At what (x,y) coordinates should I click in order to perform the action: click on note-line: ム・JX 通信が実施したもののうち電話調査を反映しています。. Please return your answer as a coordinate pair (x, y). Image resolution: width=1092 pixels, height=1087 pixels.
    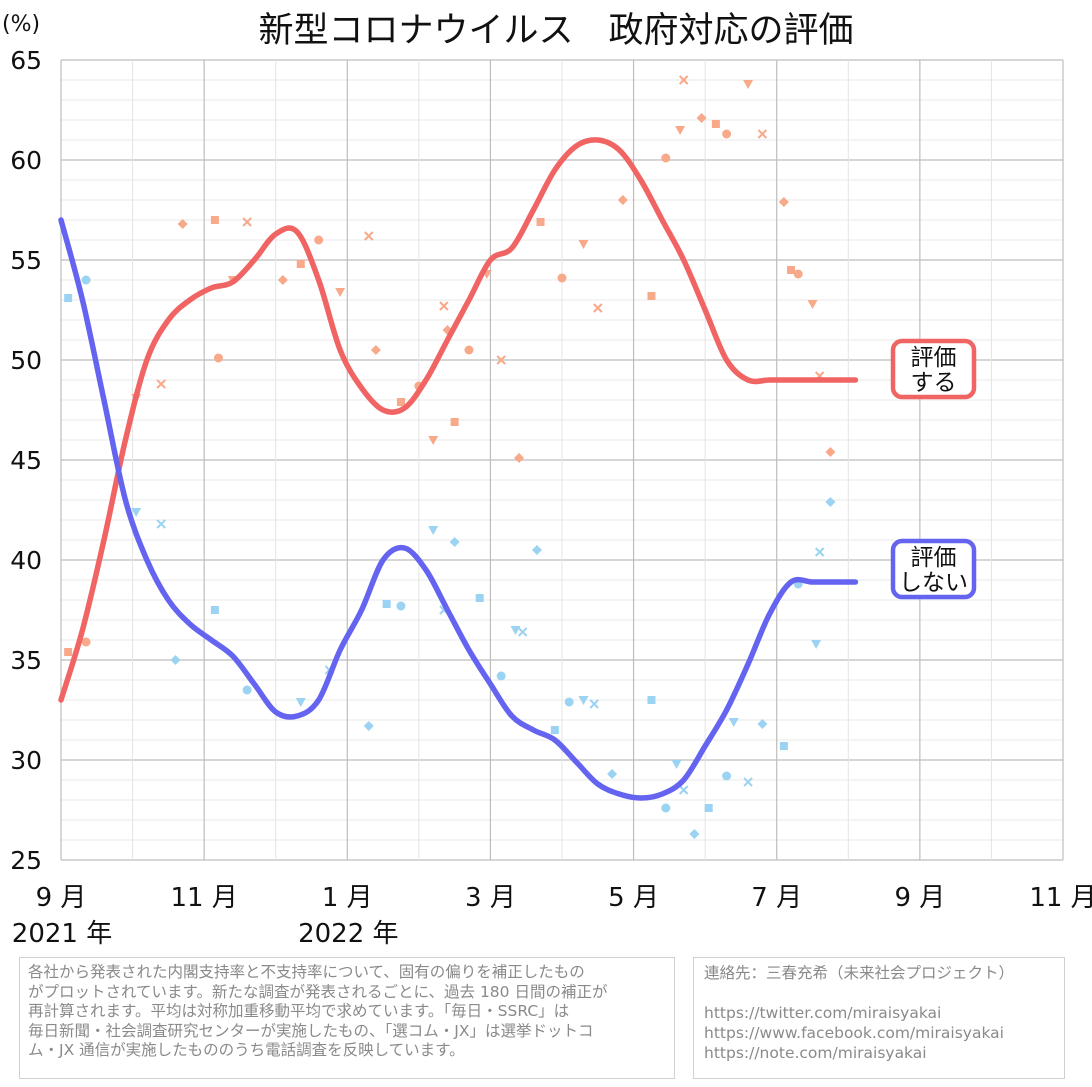
    Looking at the image, I should click on (246, 1050).